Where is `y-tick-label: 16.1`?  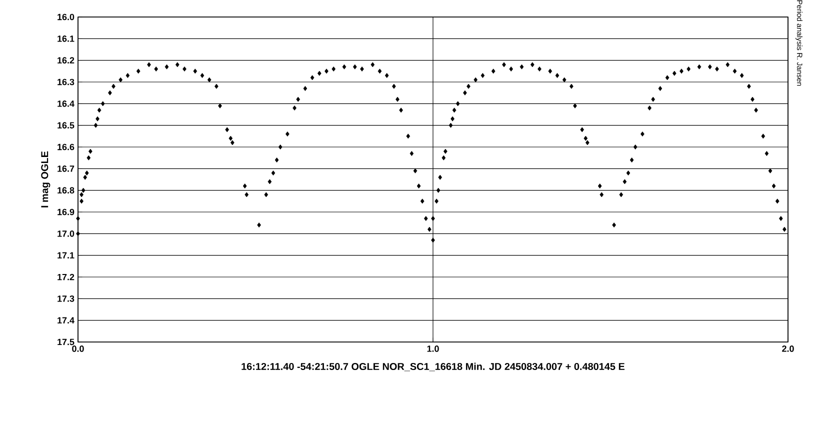
y-tick-label: 16.1 is located at coordinates (66, 38).